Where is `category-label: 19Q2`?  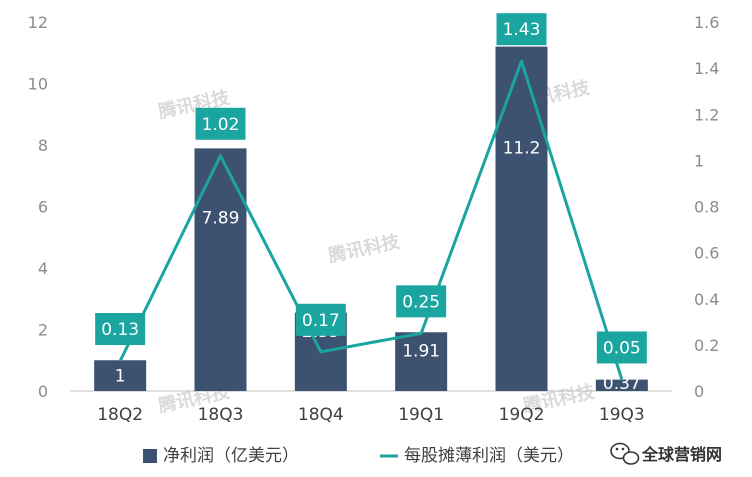
category-label: 19Q2 is located at coordinates (522, 415).